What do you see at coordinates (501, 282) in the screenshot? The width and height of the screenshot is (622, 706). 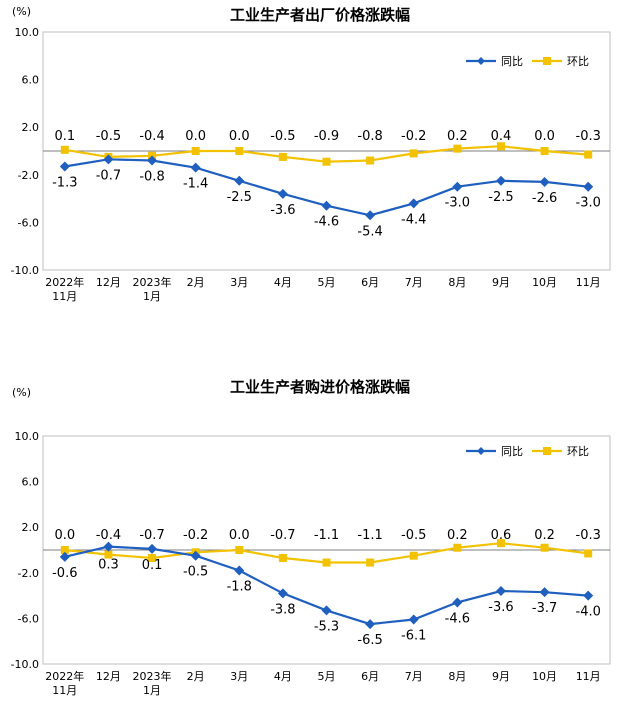 I see `x-tick-label: 9月` at bounding box center [501, 282].